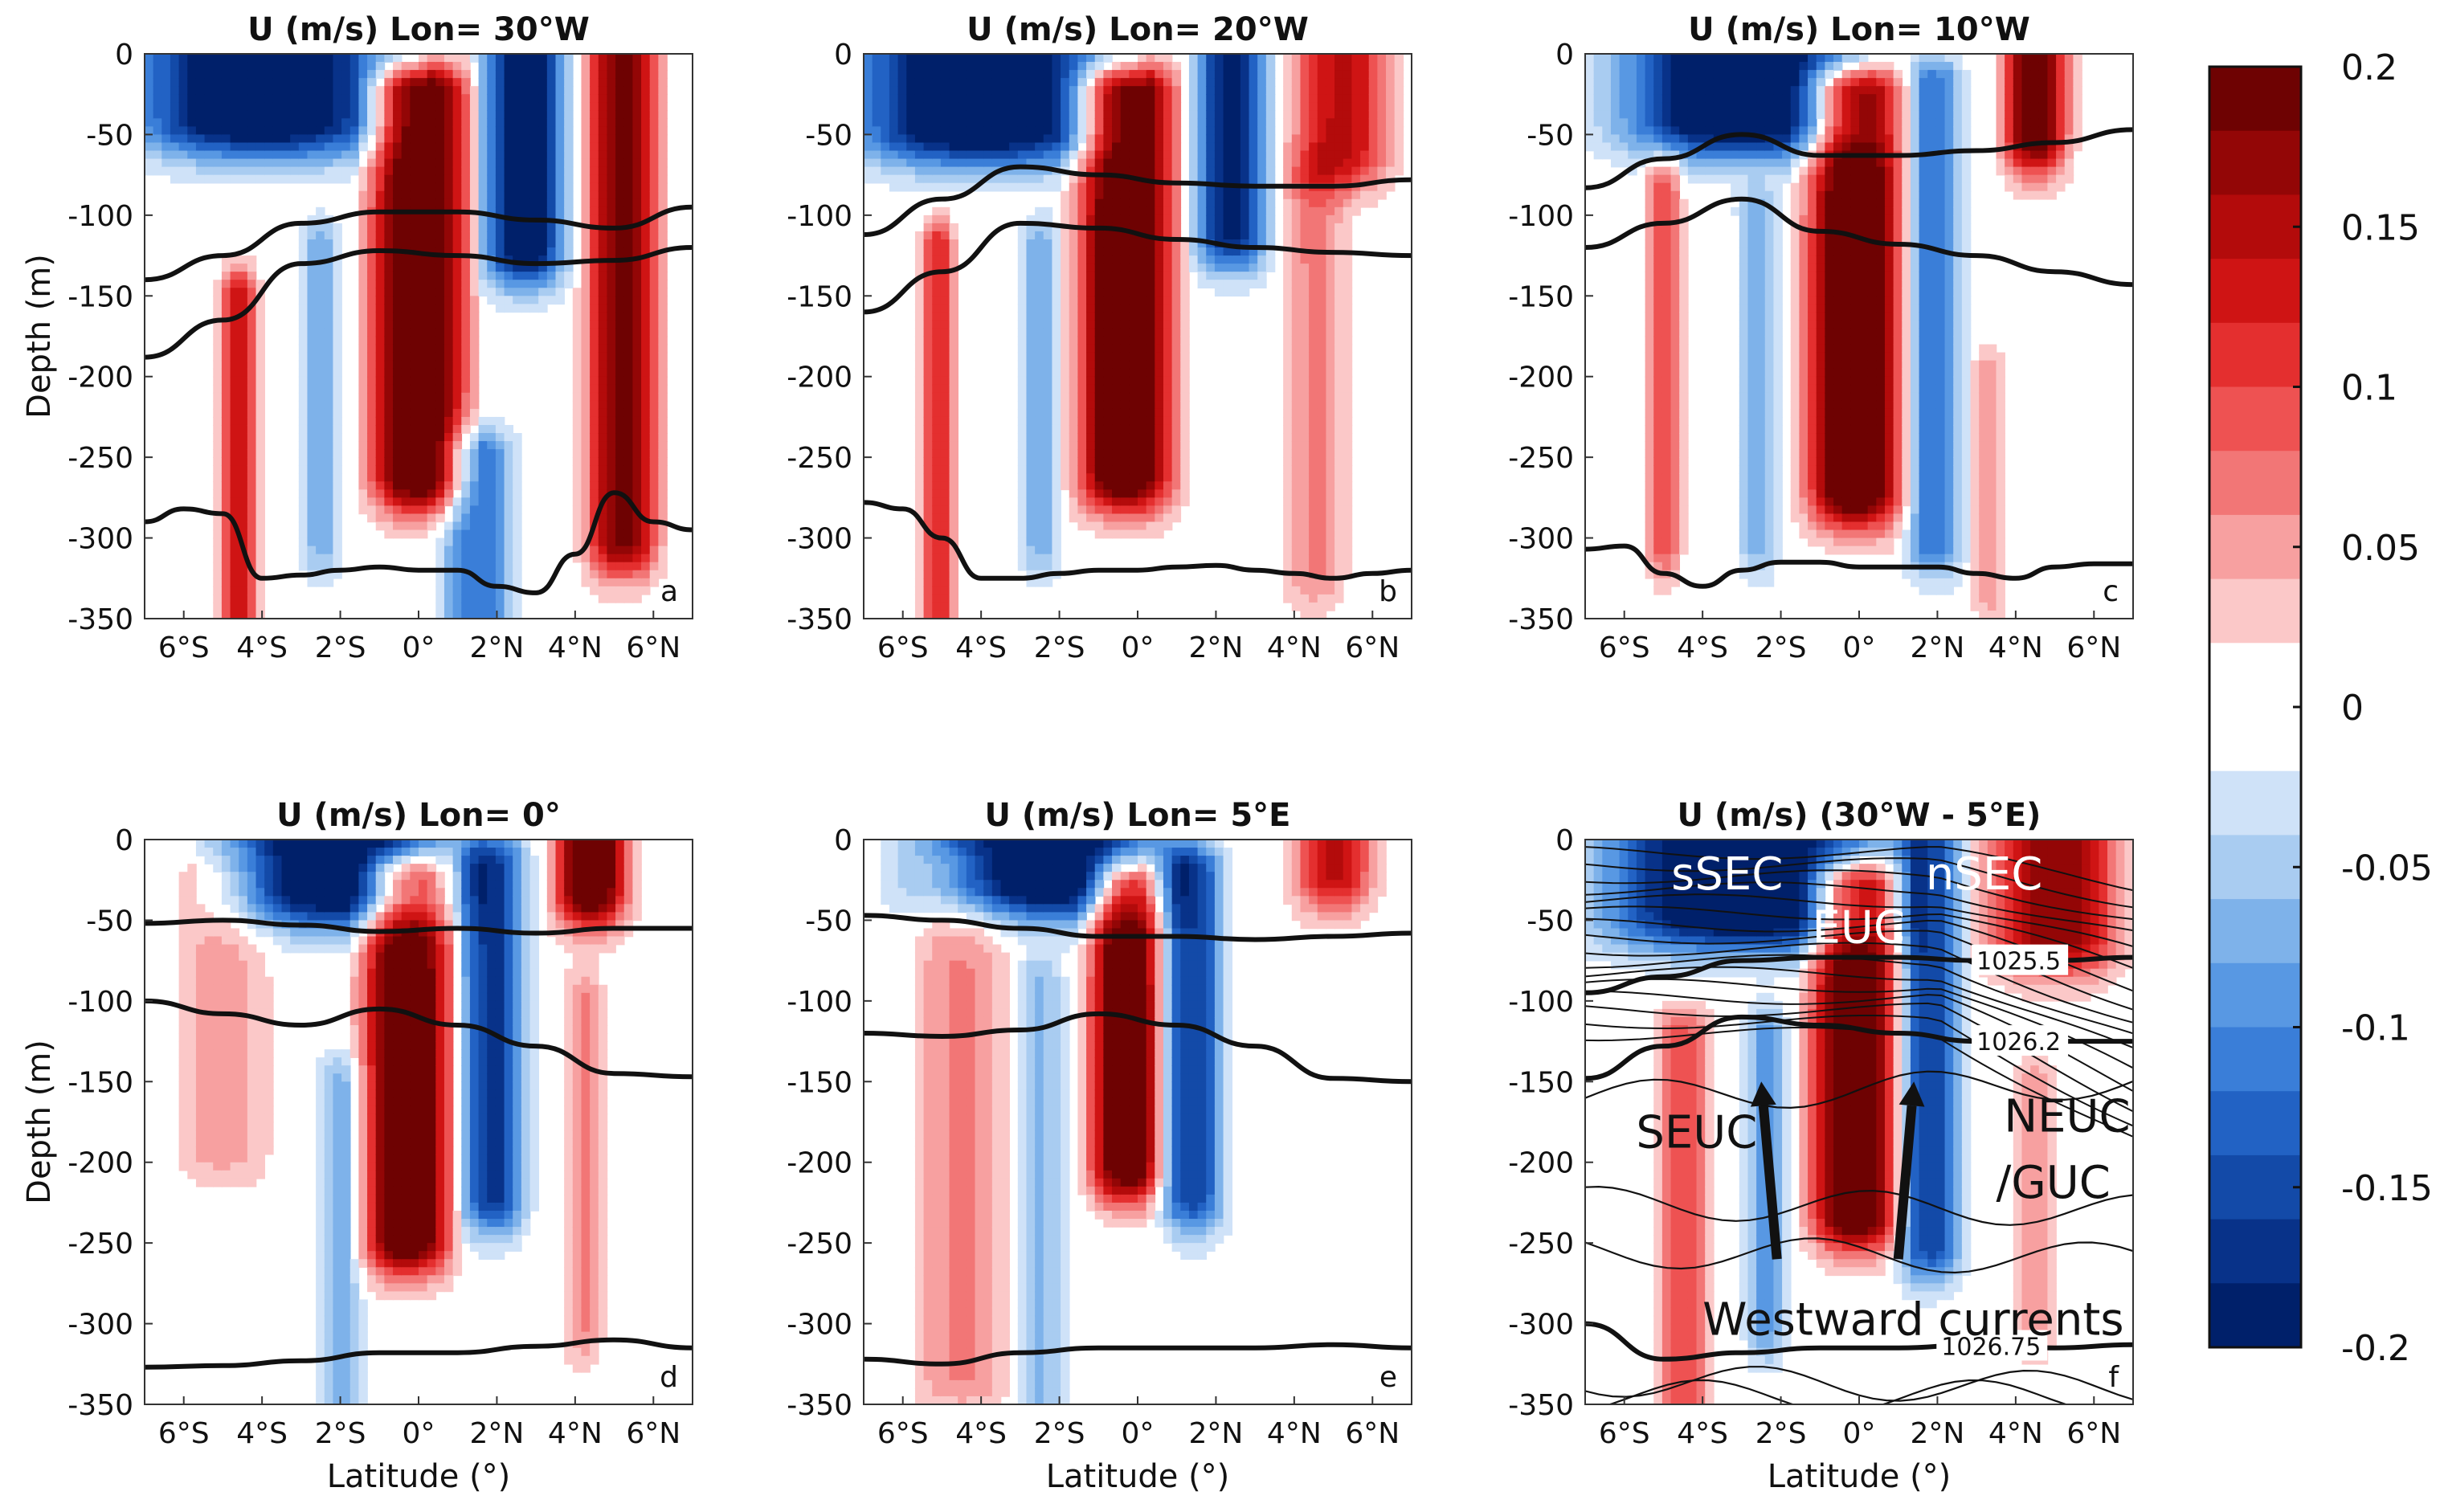  What do you see at coordinates (407, 336) in the screenshot?
I see `heatmap-a` at bounding box center [407, 336].